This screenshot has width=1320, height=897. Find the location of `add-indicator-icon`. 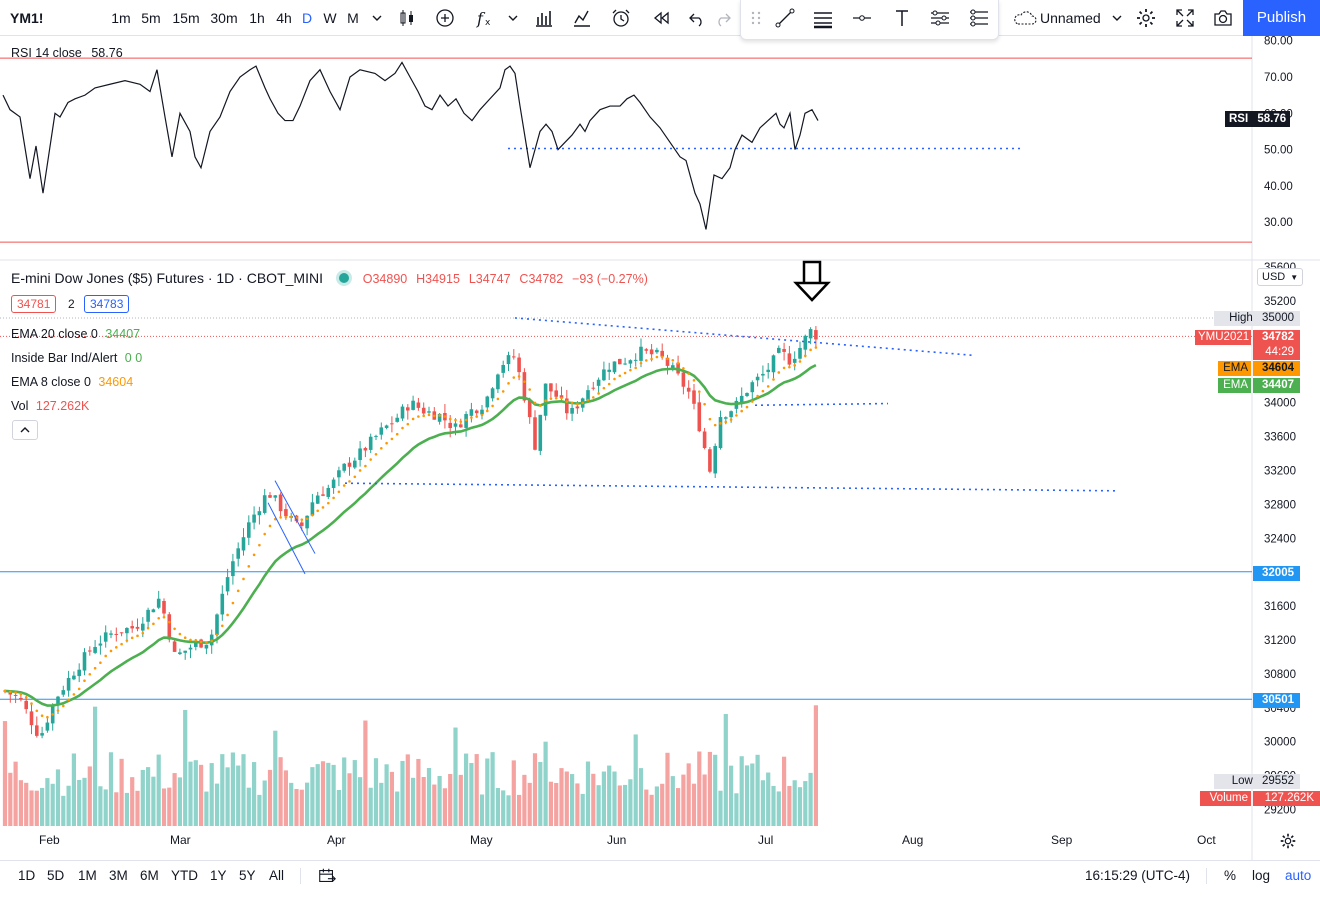

add-indicator-icon is located at coordinates (445, 18).